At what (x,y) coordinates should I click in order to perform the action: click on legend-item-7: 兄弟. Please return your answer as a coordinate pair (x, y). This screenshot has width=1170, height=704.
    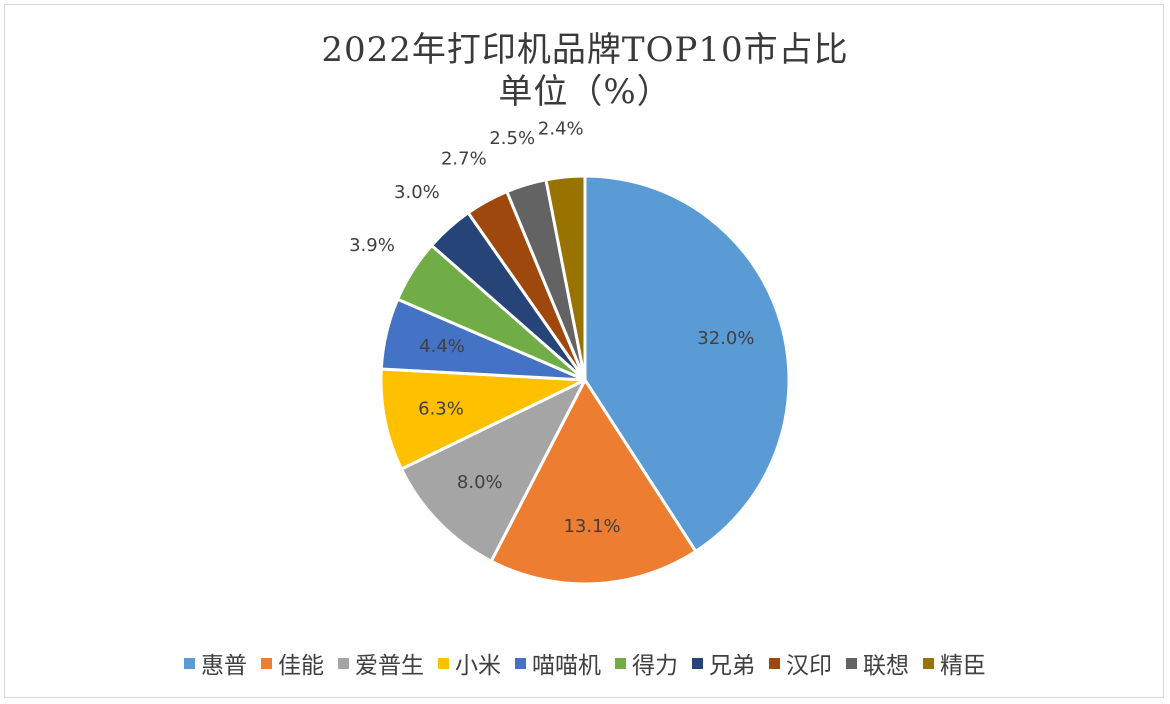
    Looking at the image, I should click on (723, 663).